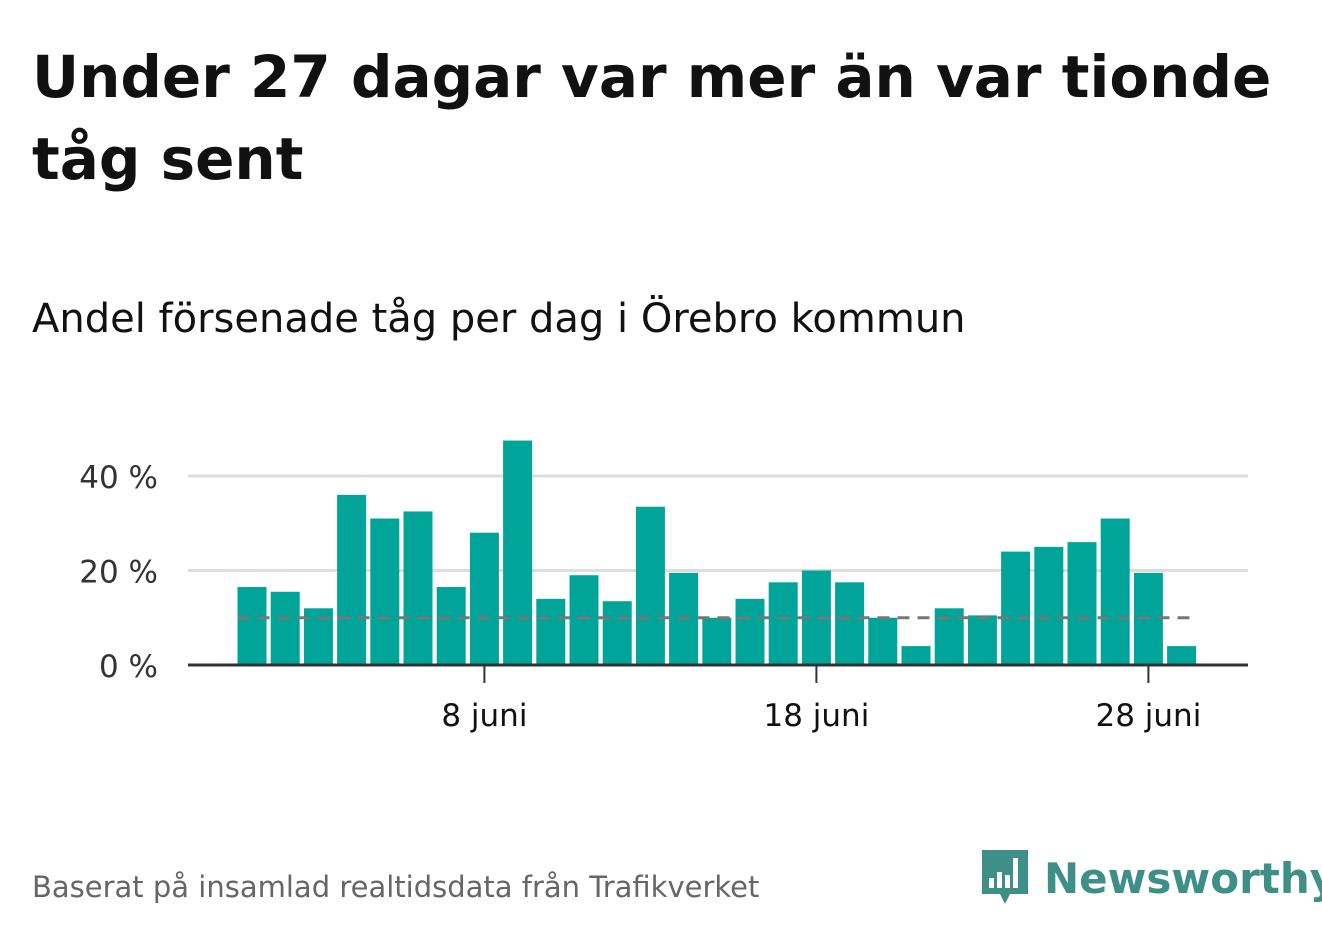  What do you see at coordinates (118, 573) in the screenshot?
I see `y-tick-label: 20 %` at bounding box center [118, 573].